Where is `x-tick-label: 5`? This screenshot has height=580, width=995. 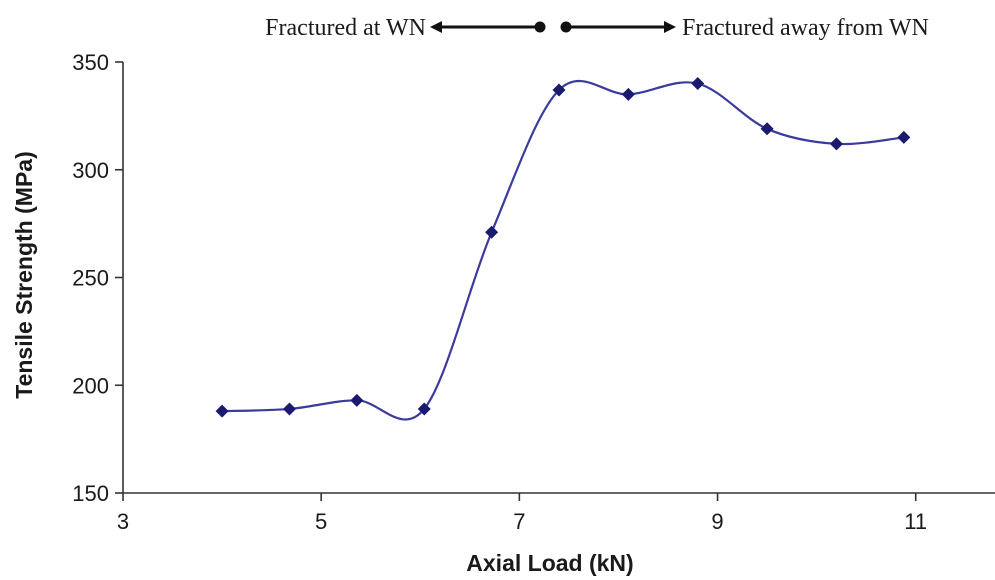 x-tick-label: 5 is located at coordinates (321, 521).